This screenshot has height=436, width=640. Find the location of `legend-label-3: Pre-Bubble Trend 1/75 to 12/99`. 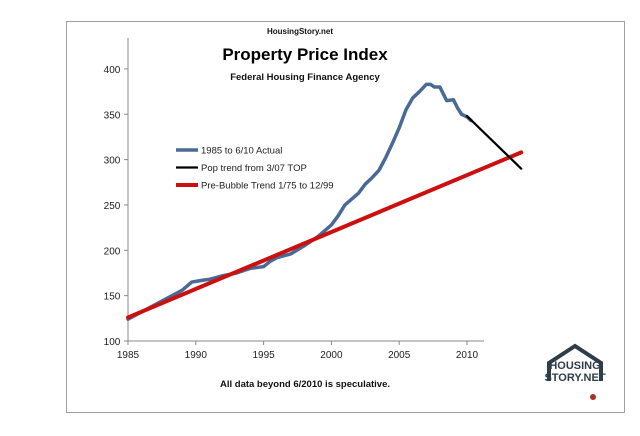

legend-label-3: Pre-Bubble Trend 1/75 to 12/99 is located at coordinates (267, 186).